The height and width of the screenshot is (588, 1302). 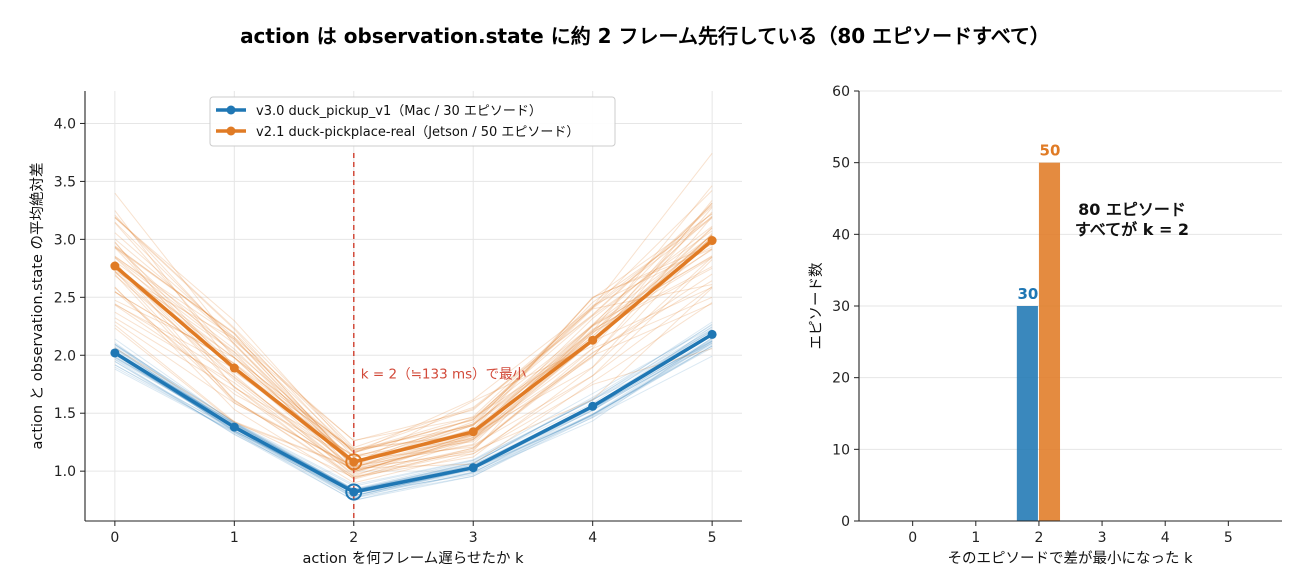 I want to click on point-v2-k3, so click(x=473, y=432).